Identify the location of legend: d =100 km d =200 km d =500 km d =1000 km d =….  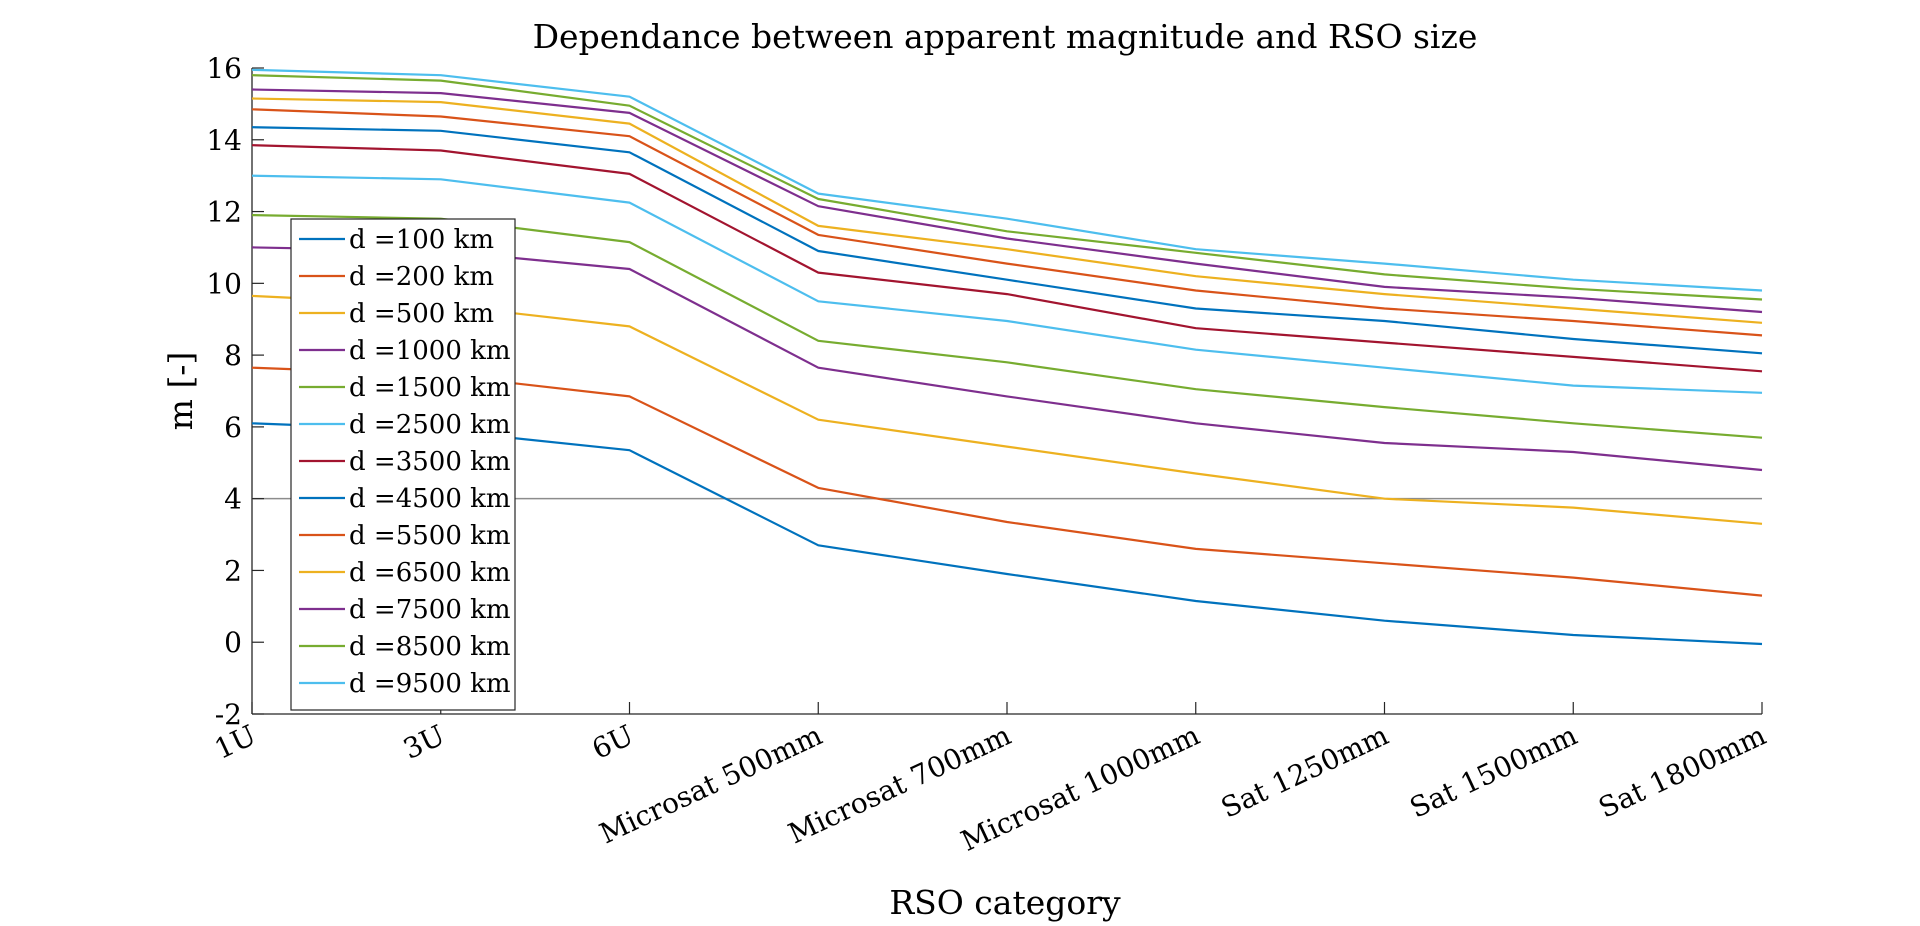
(403, 464).